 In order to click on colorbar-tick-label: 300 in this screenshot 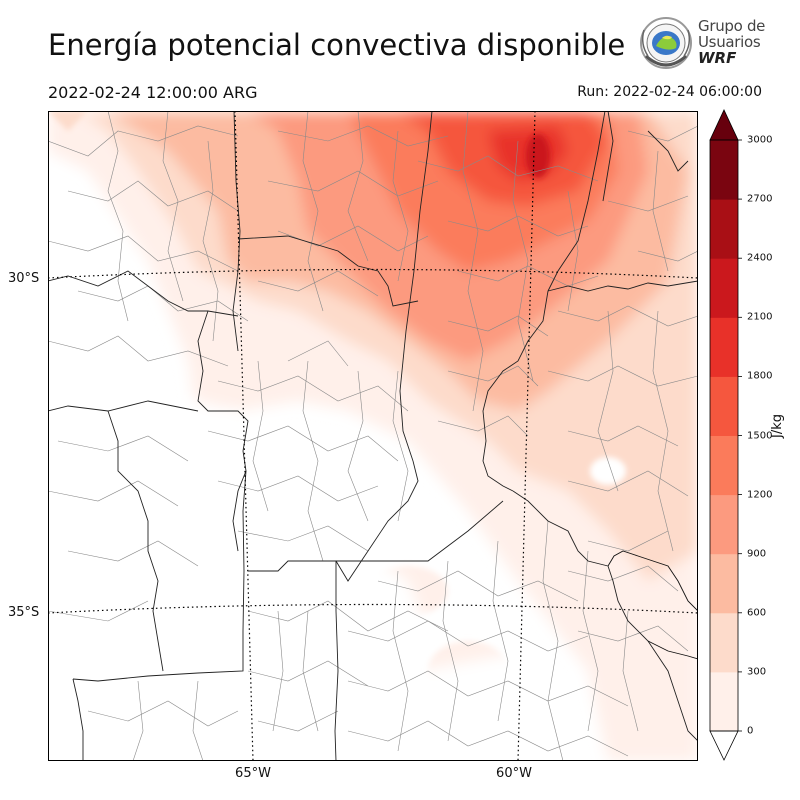, I will do `click(757, 672)`.